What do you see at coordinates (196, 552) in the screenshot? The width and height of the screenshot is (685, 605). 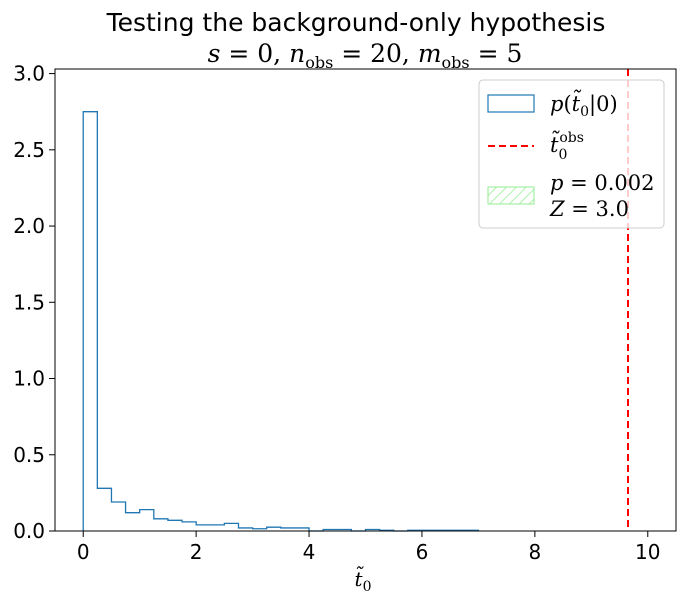 I see `x-tick-label: 2` at bounding box center [196, 552].